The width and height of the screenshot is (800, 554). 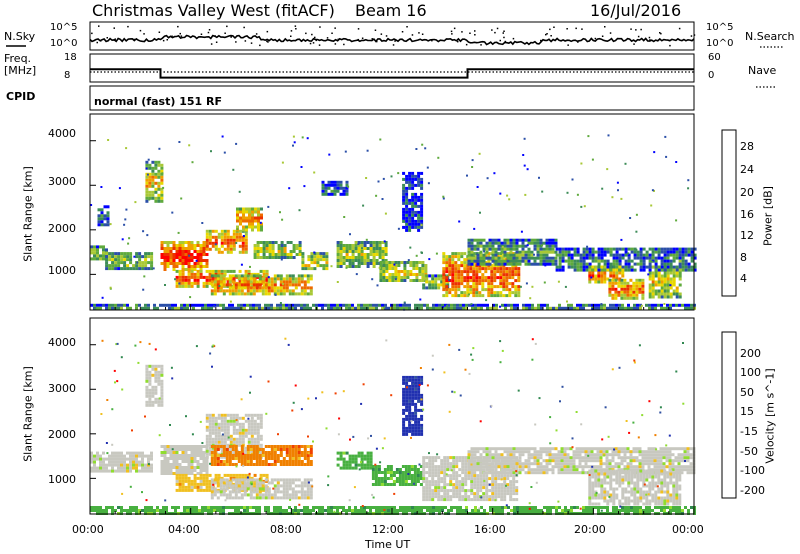 What do you see at coordinates (747, 169) in the screenshot?
I see `power-cbar-tick: 24` at bounding box center [747, 169].